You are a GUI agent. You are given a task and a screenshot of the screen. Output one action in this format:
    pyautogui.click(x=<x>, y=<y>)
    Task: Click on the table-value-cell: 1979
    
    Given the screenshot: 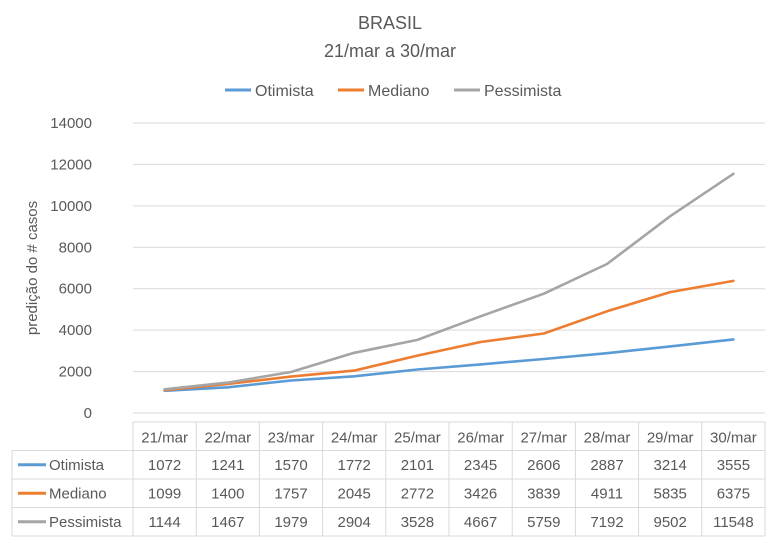 What is the action you would take?
    pyautogui.click(x=290, y=522)
    